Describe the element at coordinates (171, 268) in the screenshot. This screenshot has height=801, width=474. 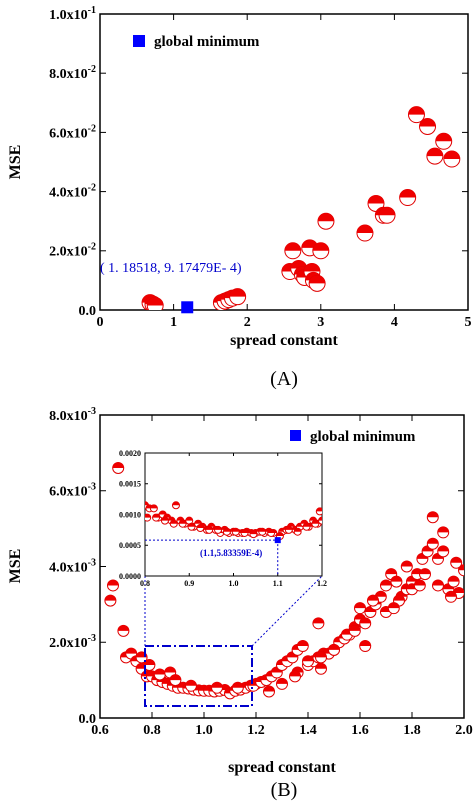
I see `panel-a-annotation: ( 1. 18518, 9. 17479E- 4)` at that location.